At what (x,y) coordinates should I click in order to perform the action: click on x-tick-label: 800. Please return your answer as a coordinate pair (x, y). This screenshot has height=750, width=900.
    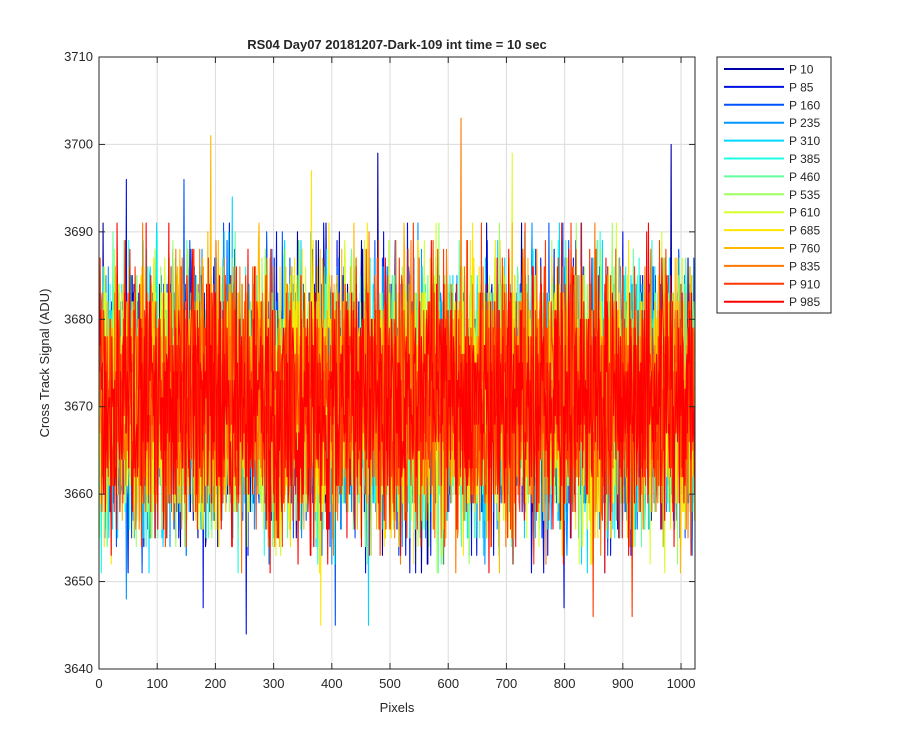
    Looking at the image, I should click on (565, 683).